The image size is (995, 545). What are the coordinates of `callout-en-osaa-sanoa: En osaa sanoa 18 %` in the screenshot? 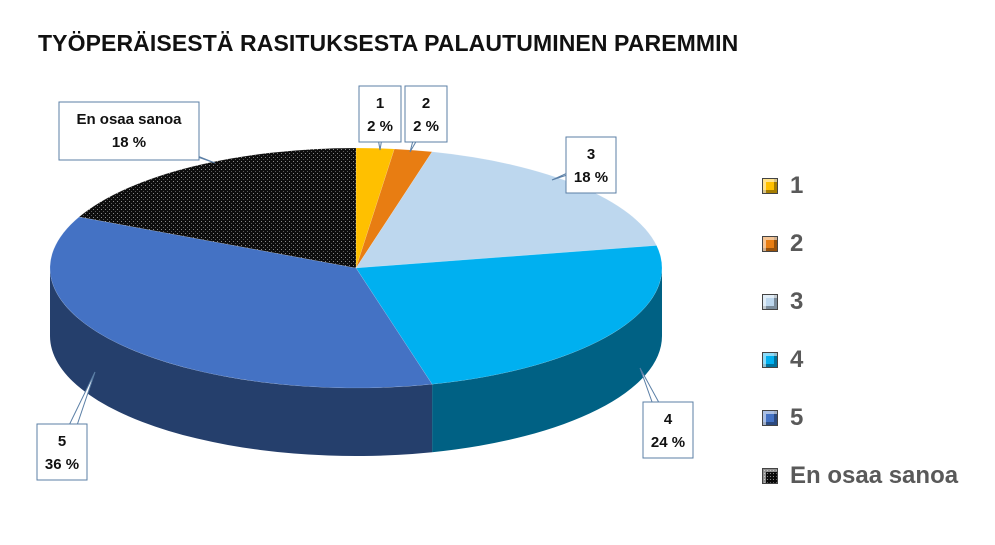 It's located at (137, 132).